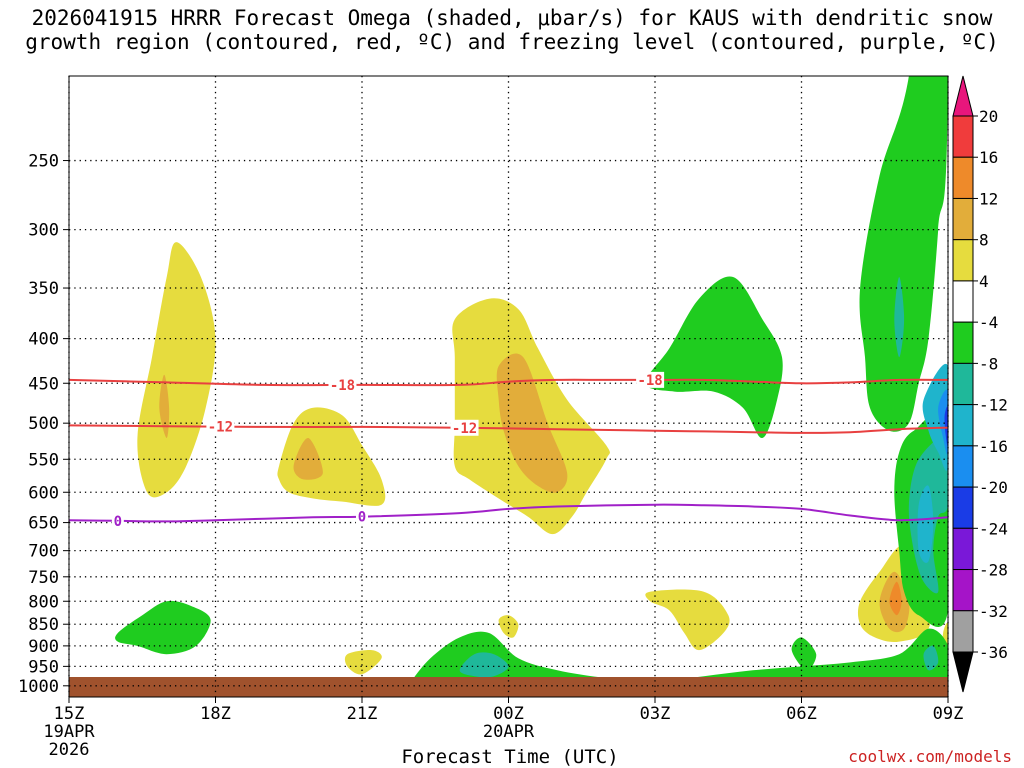  What do you see at coordinates (801, 714) in the screenshot?
I see `x-tick-label-06Z: 06Z` at bounding box center [801, 714].